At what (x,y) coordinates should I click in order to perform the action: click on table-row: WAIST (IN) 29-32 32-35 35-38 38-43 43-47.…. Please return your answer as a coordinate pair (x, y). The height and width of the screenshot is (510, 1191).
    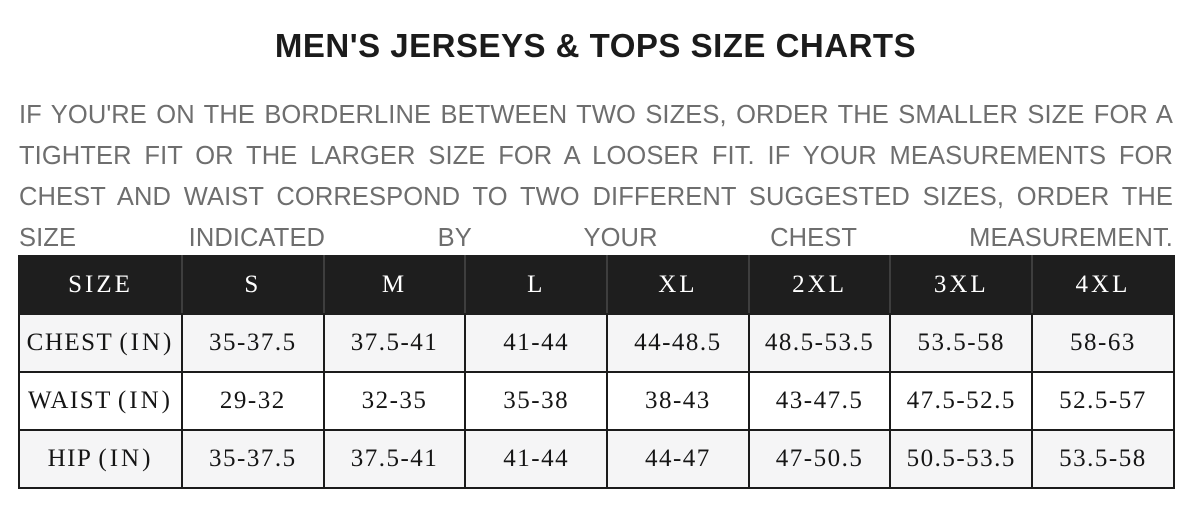
    Looking at the image, I should click on (596, 401).